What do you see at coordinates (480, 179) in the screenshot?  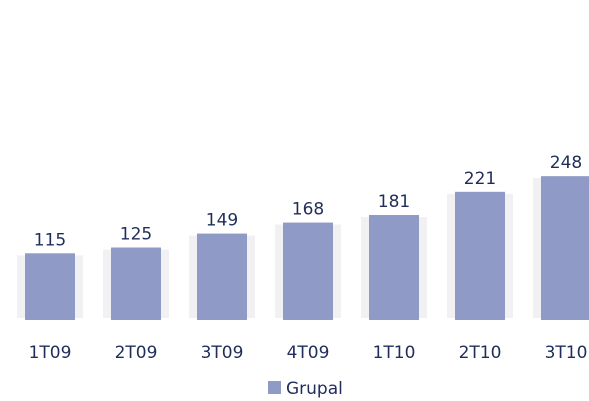 I see `data-label: 221` at bounding box center [480, 179].